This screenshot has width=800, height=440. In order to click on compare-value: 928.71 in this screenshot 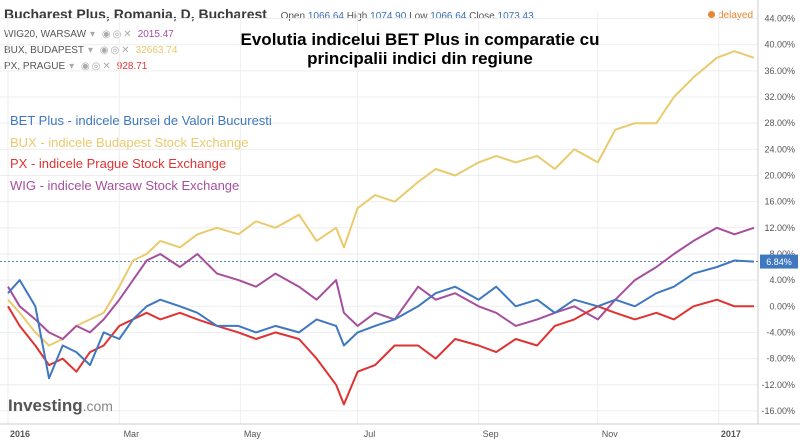, I will do `click(132, 66)`.